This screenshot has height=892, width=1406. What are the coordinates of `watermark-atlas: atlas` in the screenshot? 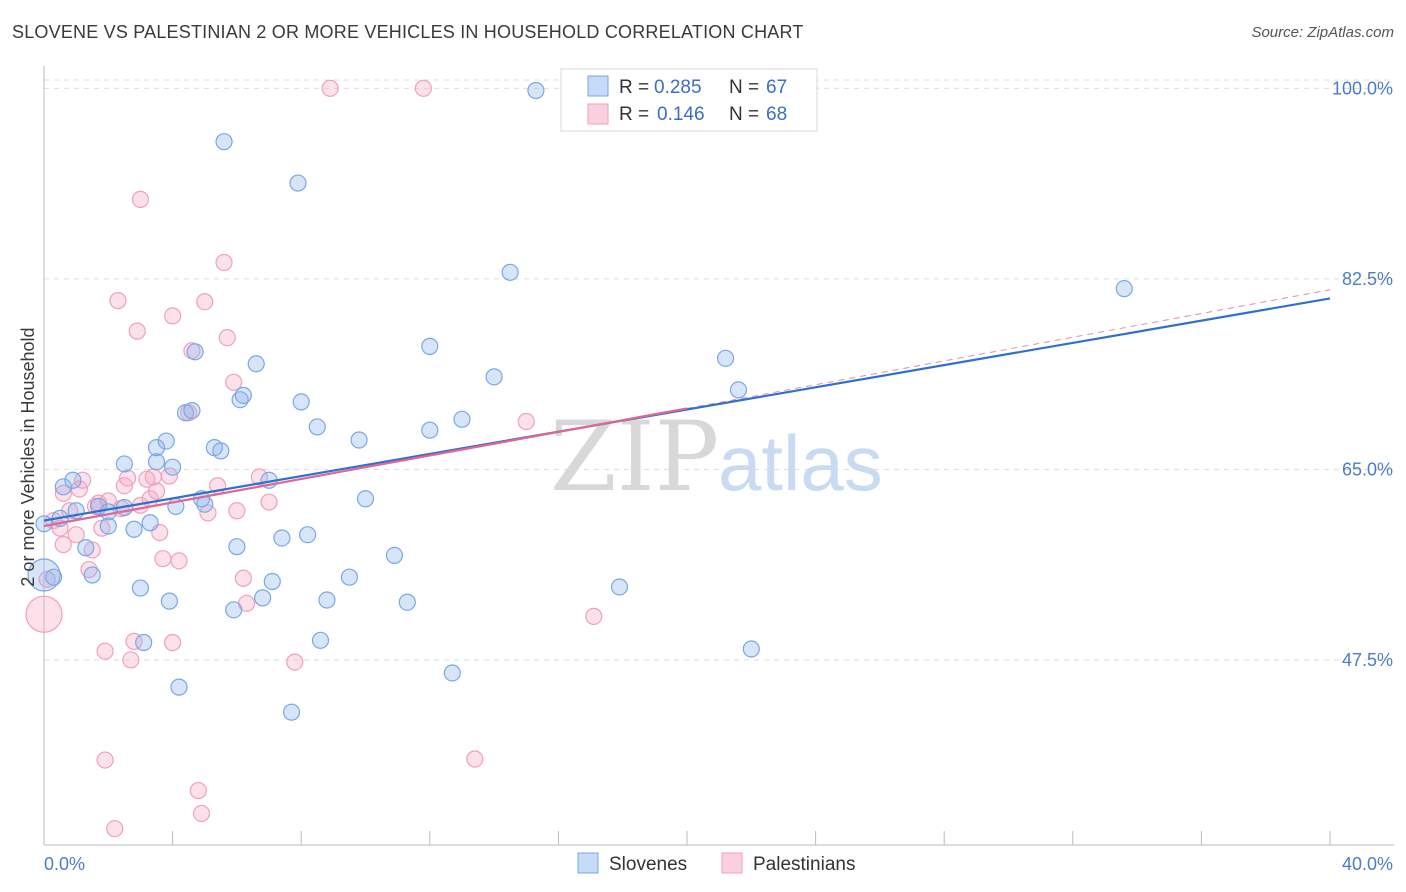 It's located at (800, 463).